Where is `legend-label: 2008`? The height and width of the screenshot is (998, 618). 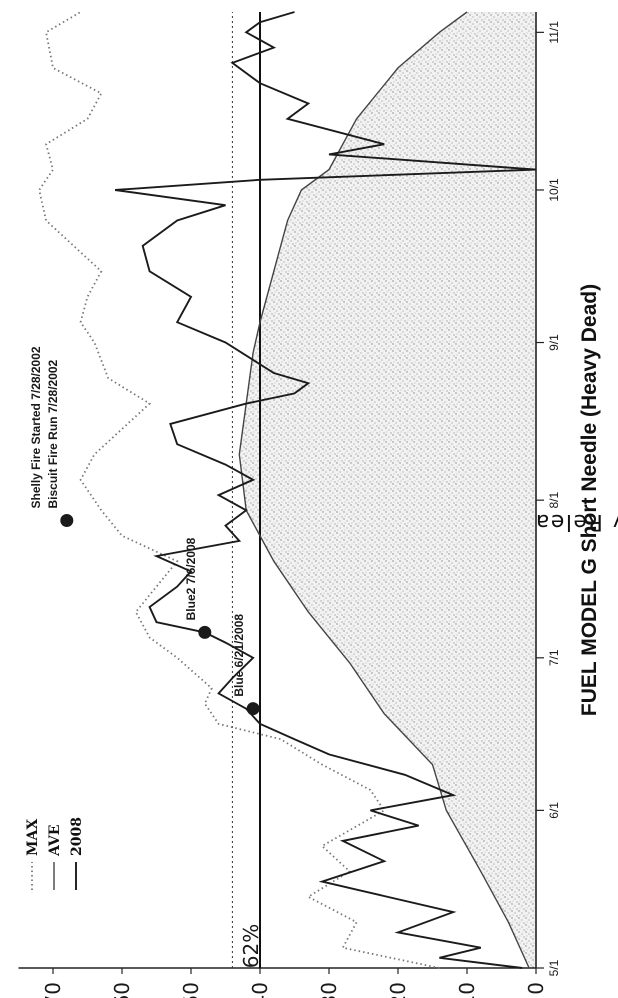 legend-label: 2008 is located at coordinates (77, 836).